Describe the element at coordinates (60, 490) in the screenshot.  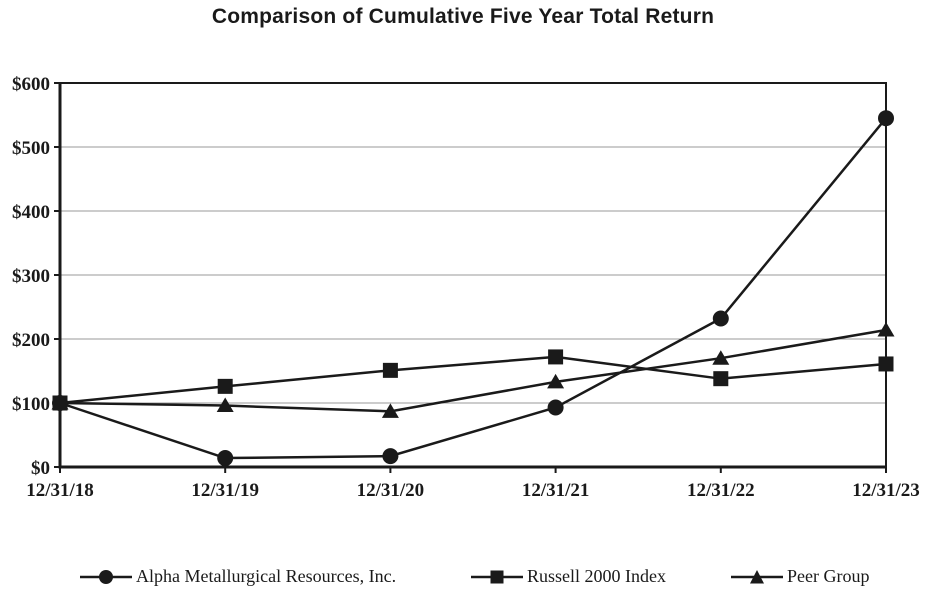
I see `x-axis-tick-label: 12/31/18` at that location.